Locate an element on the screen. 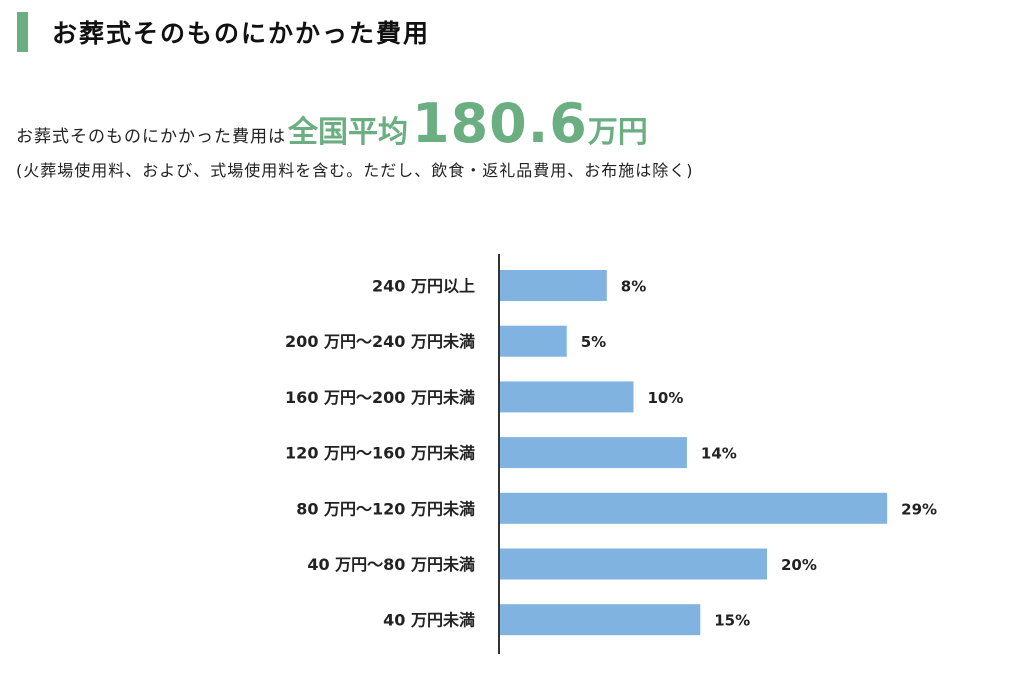 This screenshot has height=693, width=1024. category-label: 120 万円〜160 万円未満 is located at coordinates (380, 453).